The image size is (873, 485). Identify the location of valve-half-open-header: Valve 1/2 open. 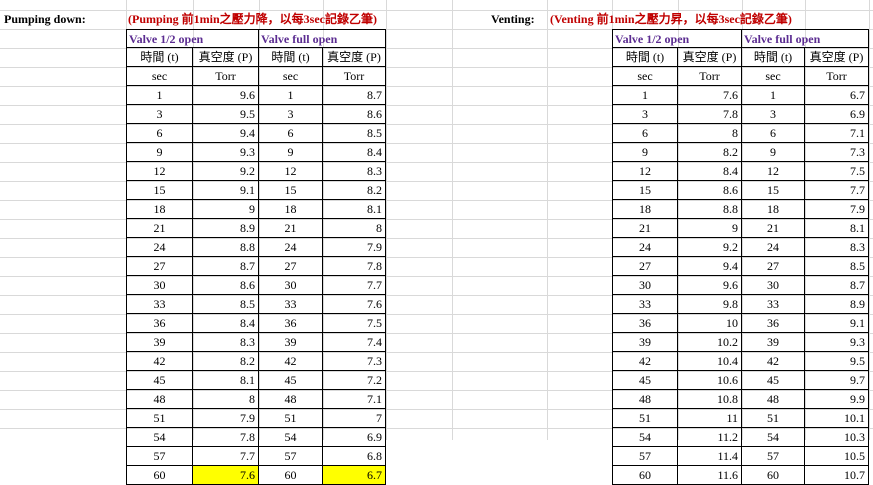
(677, 38).